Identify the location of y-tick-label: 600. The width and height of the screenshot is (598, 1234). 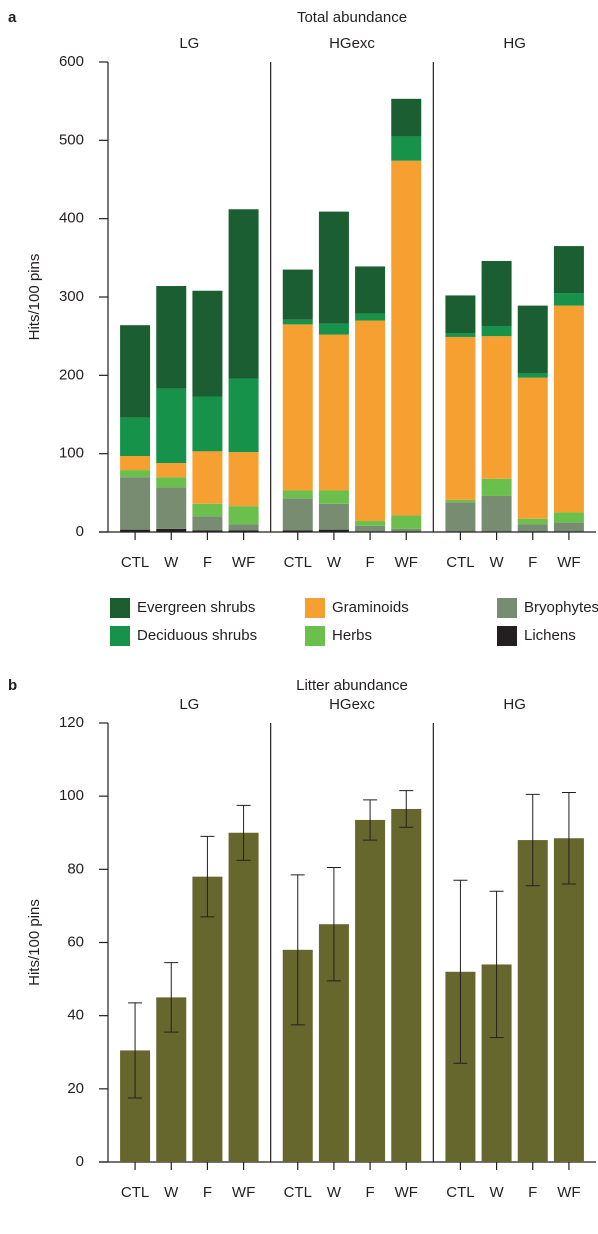
(71, 61).